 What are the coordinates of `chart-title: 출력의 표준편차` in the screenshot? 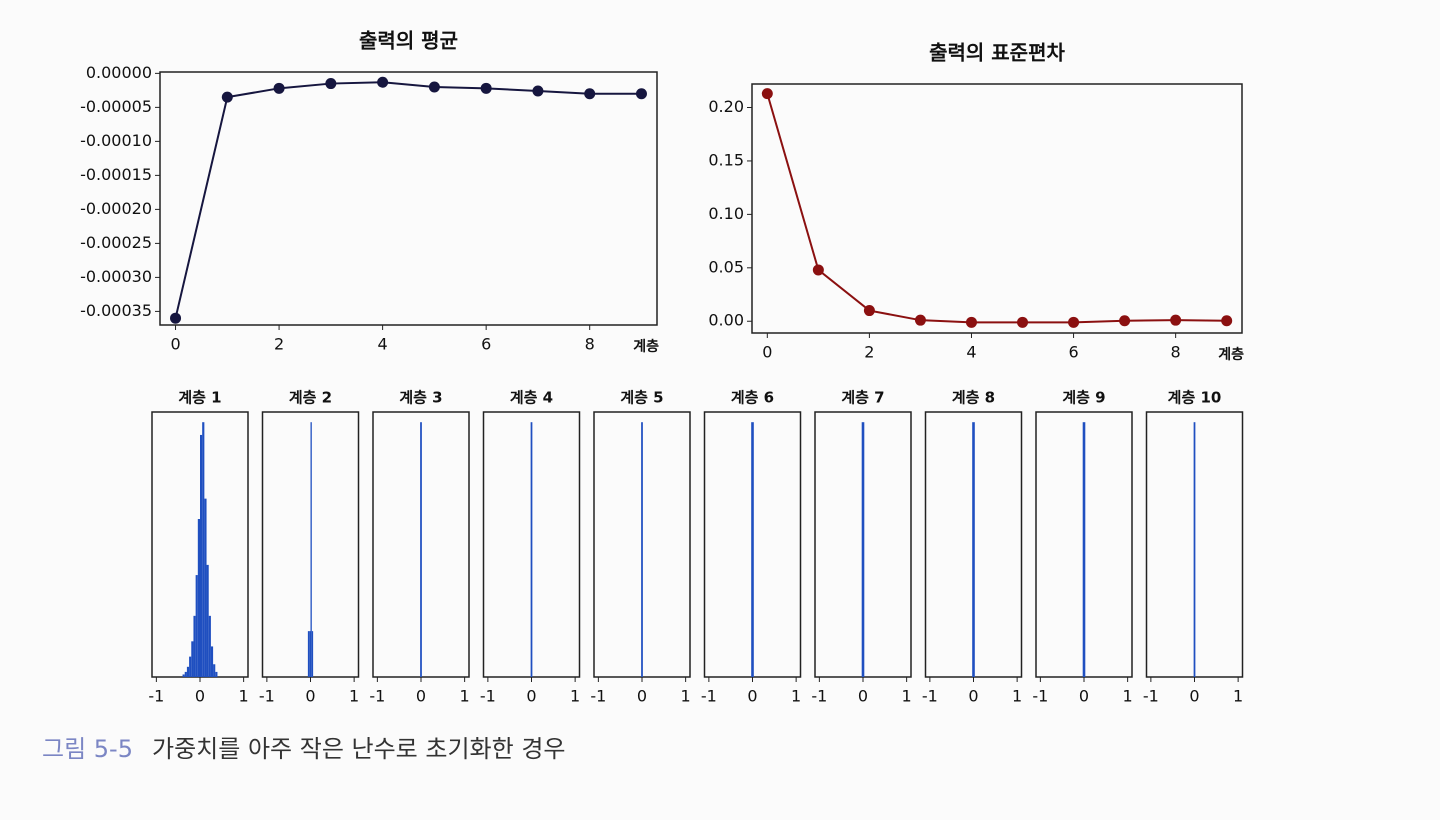 It's located at (997, 53).